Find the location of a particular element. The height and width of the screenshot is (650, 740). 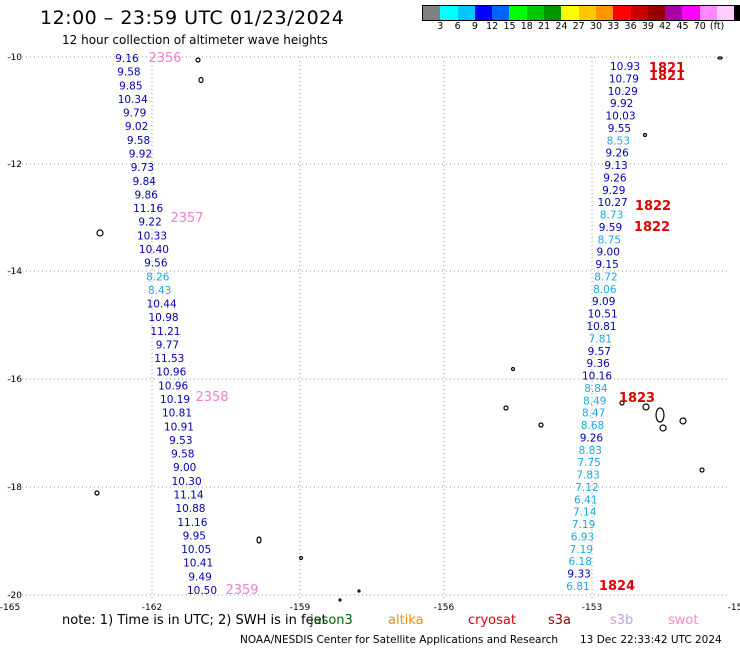

wave-height-value: 8.84 is located at coordinates (596, 389).